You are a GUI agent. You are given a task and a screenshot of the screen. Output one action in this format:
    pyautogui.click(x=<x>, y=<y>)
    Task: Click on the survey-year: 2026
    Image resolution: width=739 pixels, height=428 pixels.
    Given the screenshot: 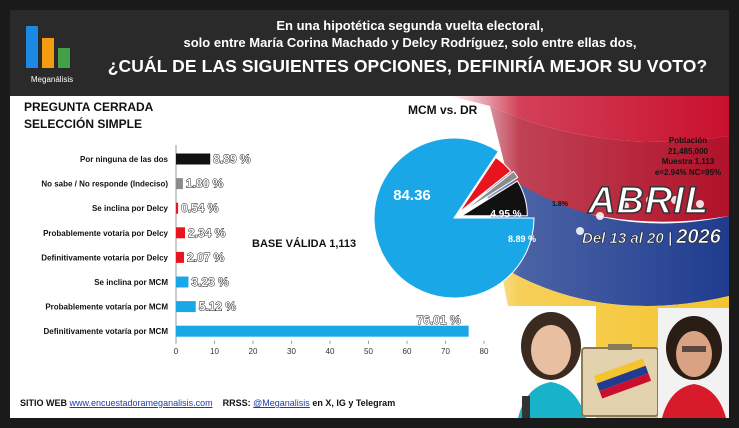 What is the action you would take?
    pyautogui.click(x=698, y=237)
    